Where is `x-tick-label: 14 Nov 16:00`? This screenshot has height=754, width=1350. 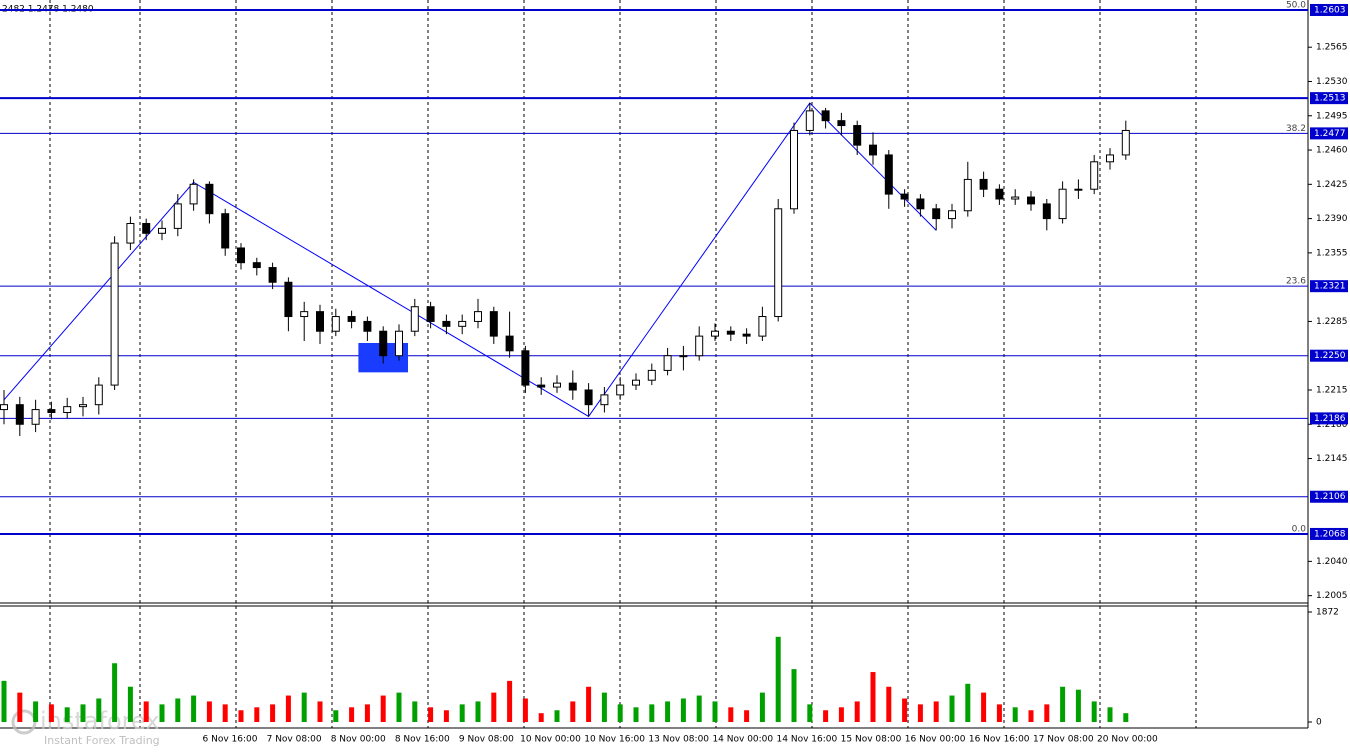 x-tick-label: 14 Nov 16:00 is located at coordinates (807, 740).